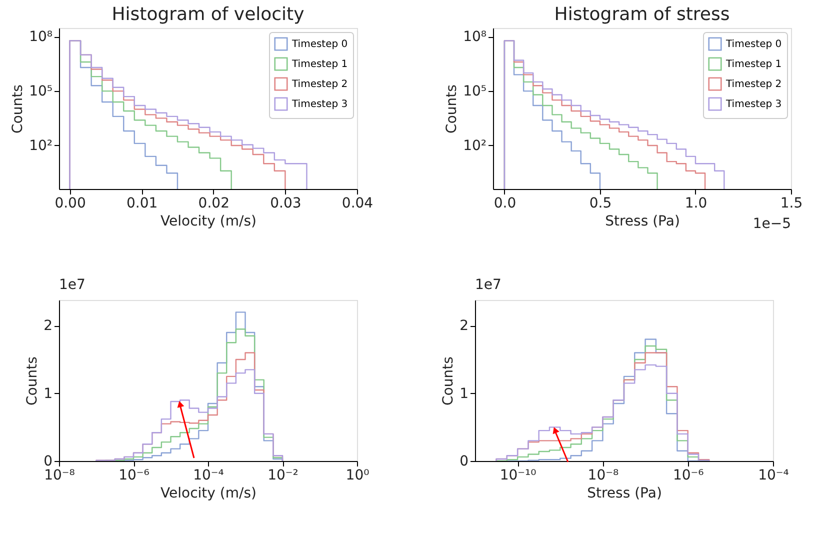 This screenshot has height=548, width=834. Describe the element at coordinates (208, 14) in the screenshot. I see `chart-title: Histogram of velocity` at that location.